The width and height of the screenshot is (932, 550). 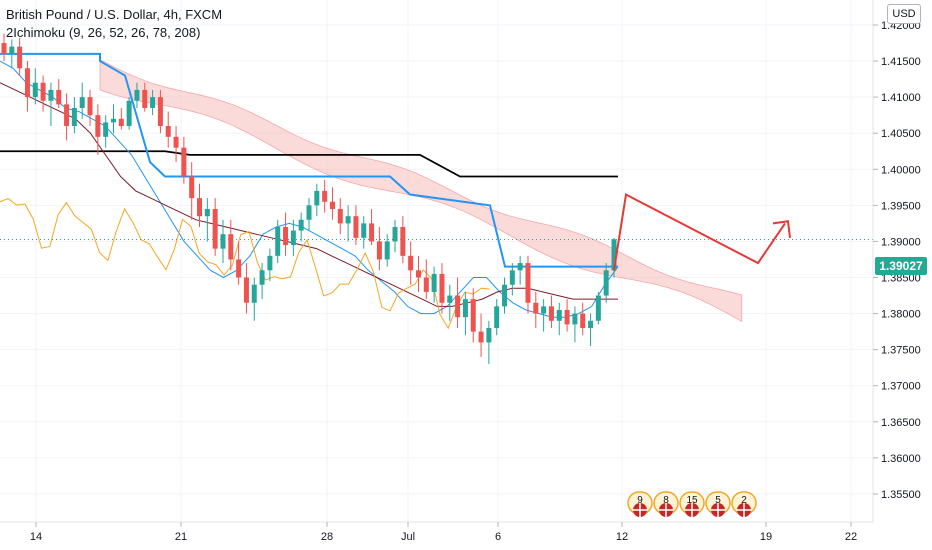 I want to click on price-tick-label: 1.39000, so click(x=901, y=242).